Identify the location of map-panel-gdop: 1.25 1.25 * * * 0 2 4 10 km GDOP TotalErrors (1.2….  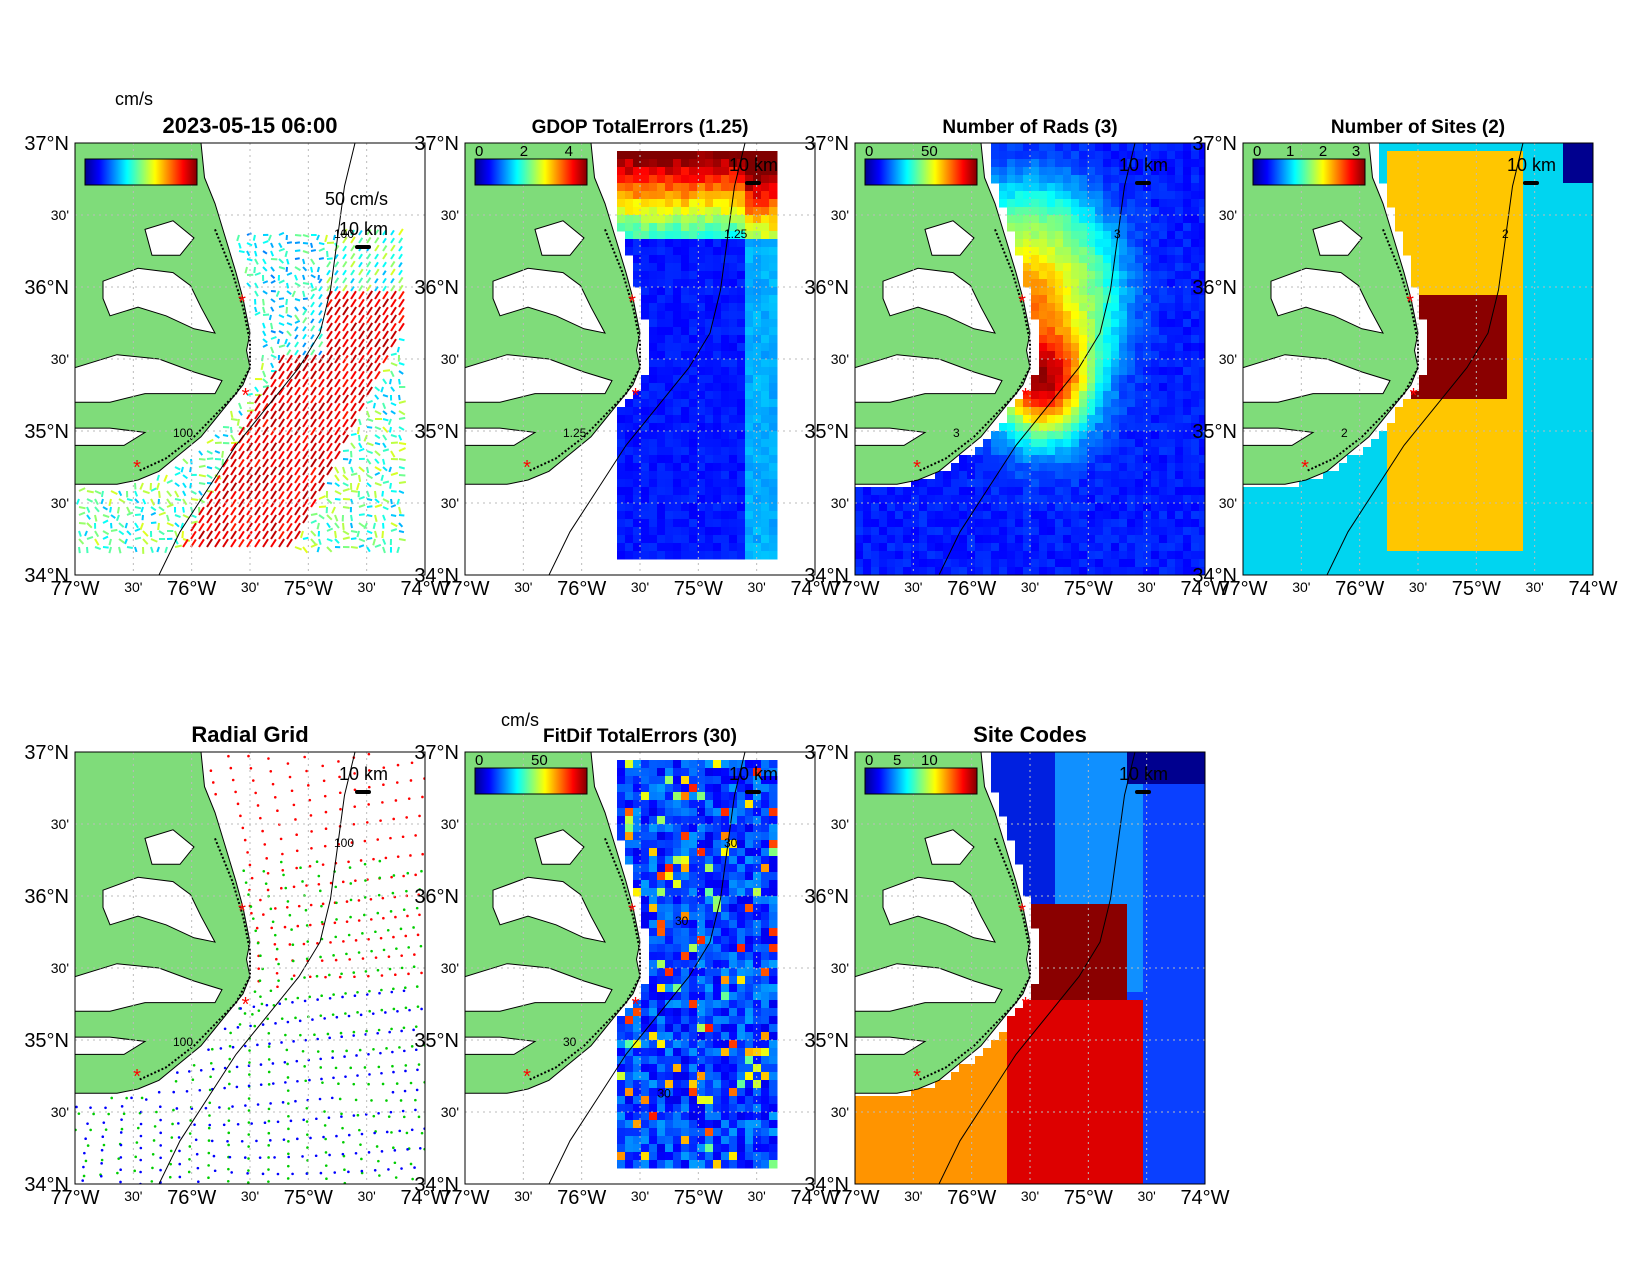
(626, 358).